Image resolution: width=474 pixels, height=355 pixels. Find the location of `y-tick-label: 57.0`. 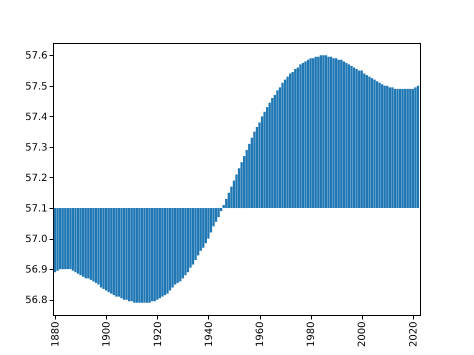

y-tick-label: 57.0 is located at coordinates (36, 240).